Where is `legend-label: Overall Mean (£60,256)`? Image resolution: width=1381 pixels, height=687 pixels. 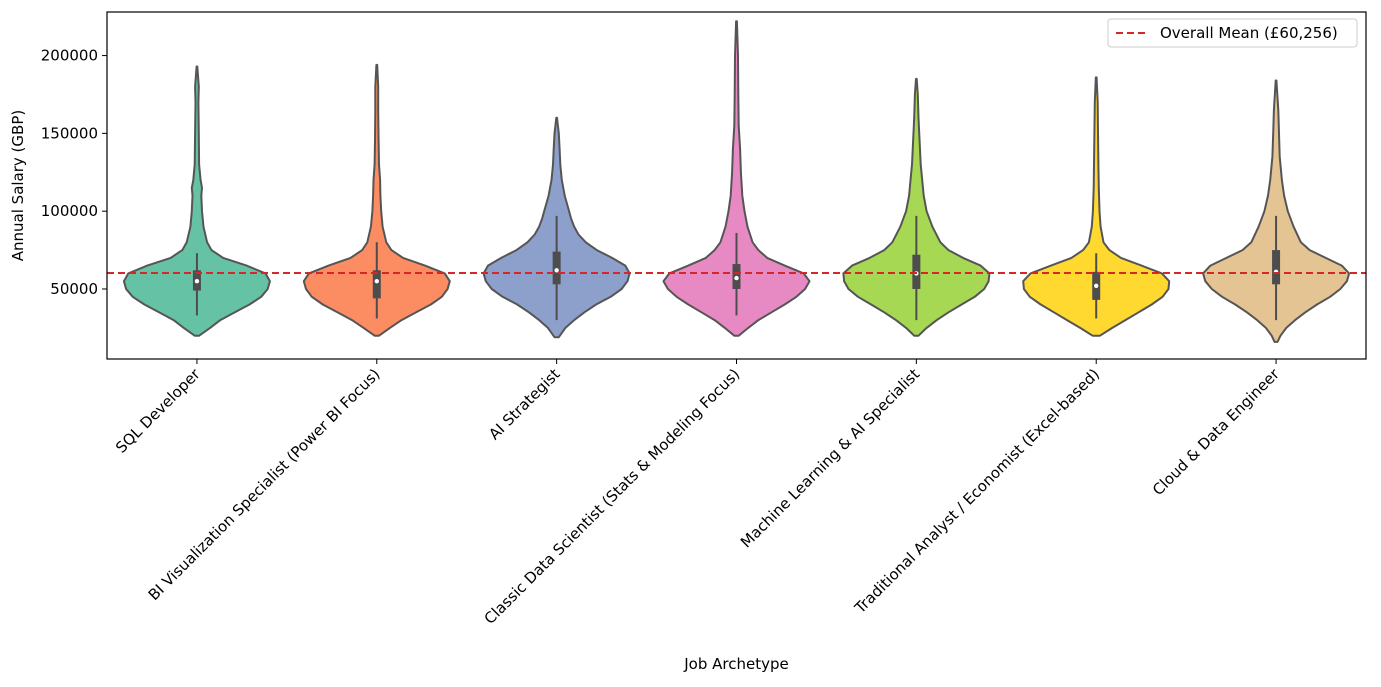 legend-label: Overall Mean (£60,256) is located at coordinates (1249, 33).